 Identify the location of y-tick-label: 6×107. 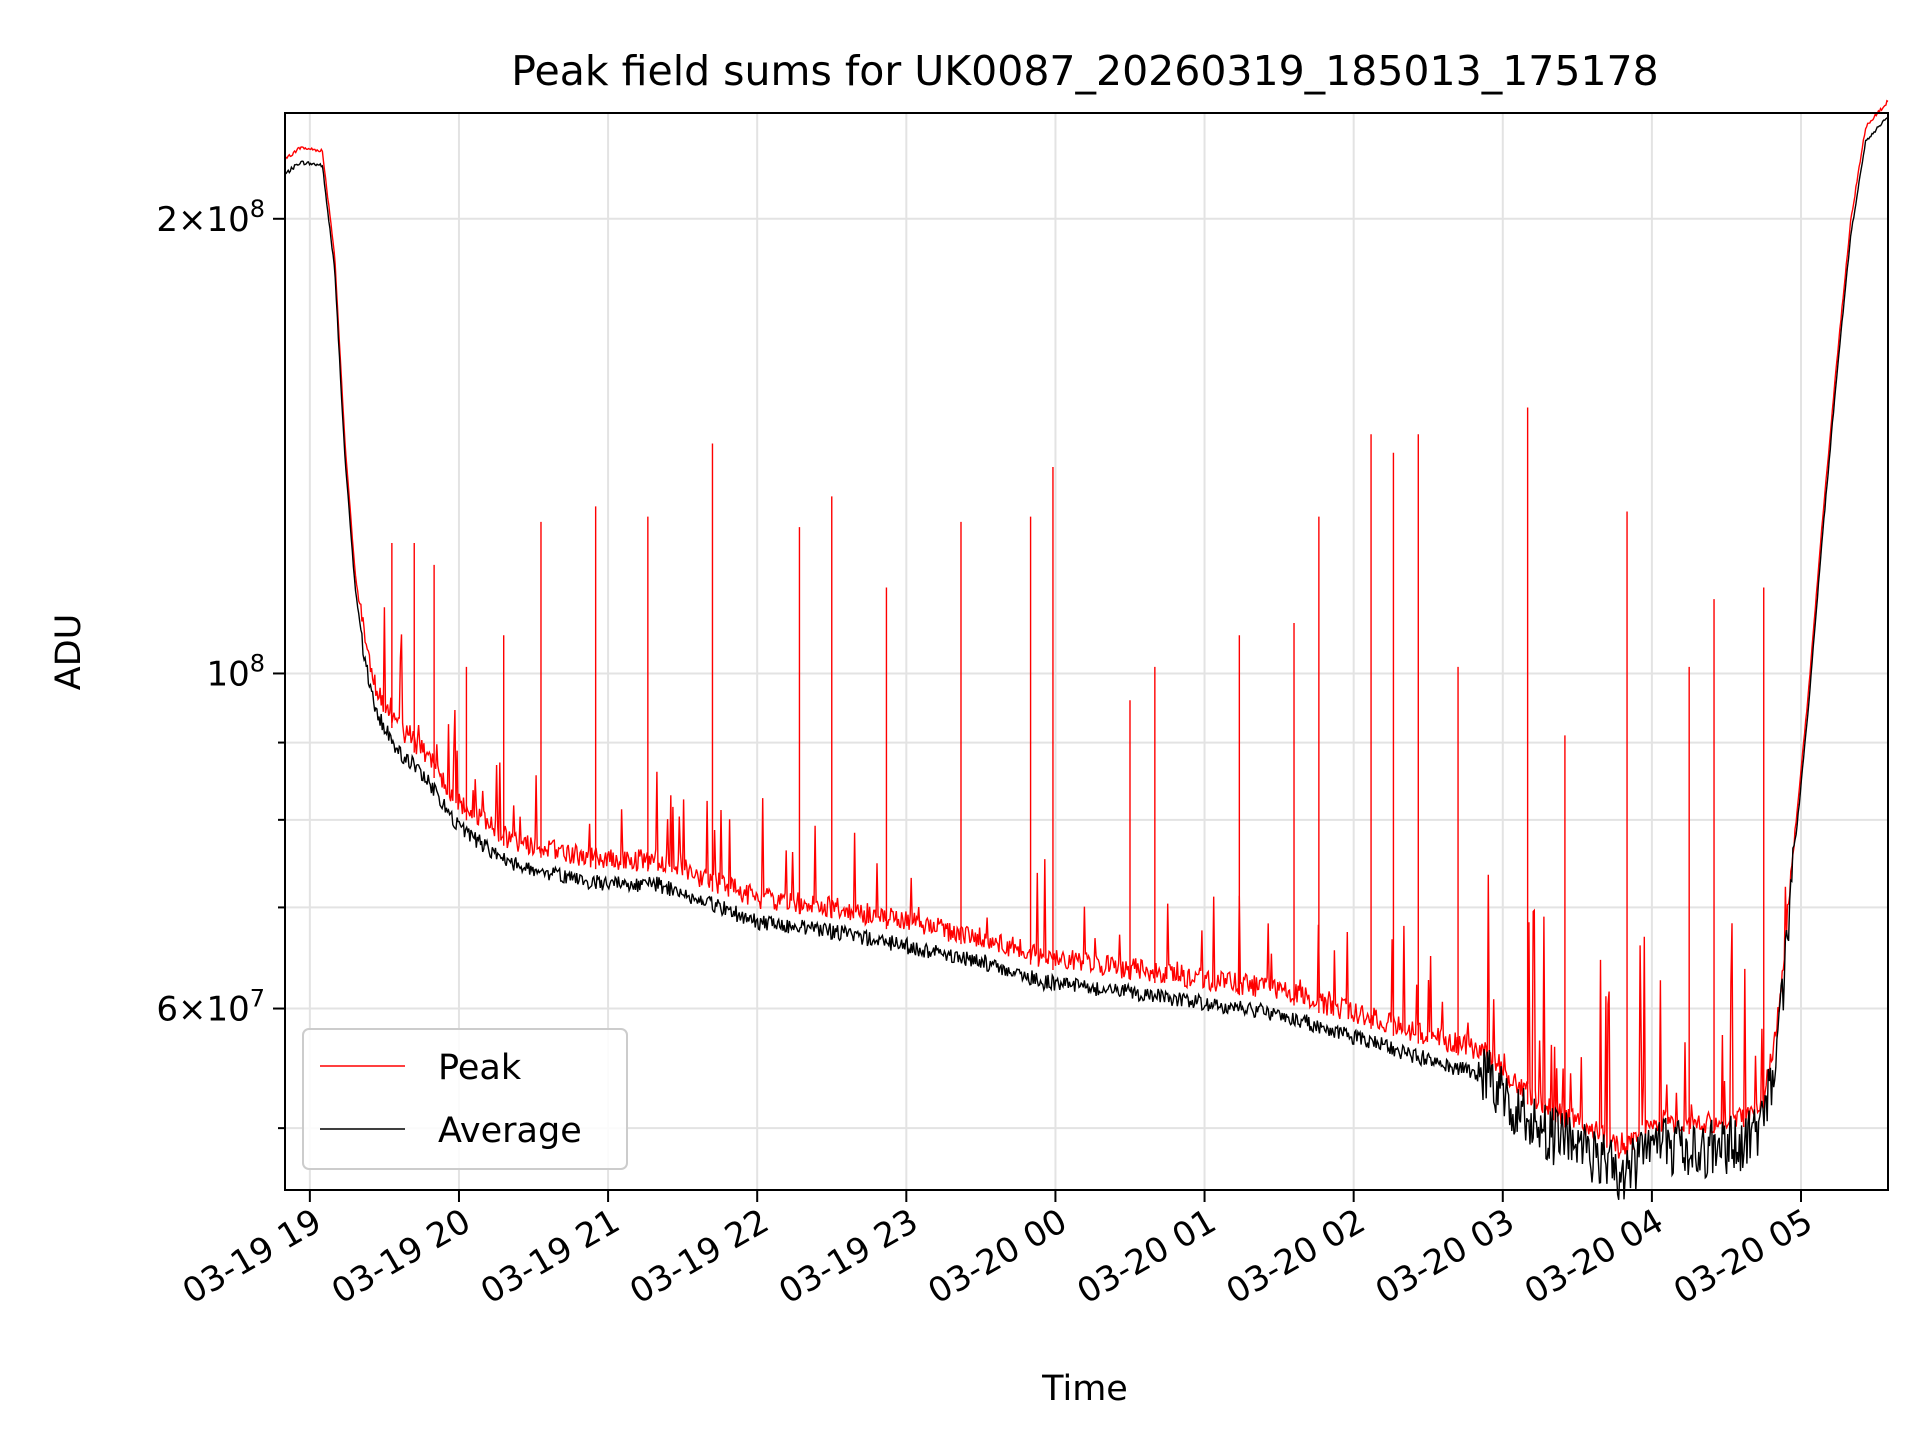
(210, 1007).